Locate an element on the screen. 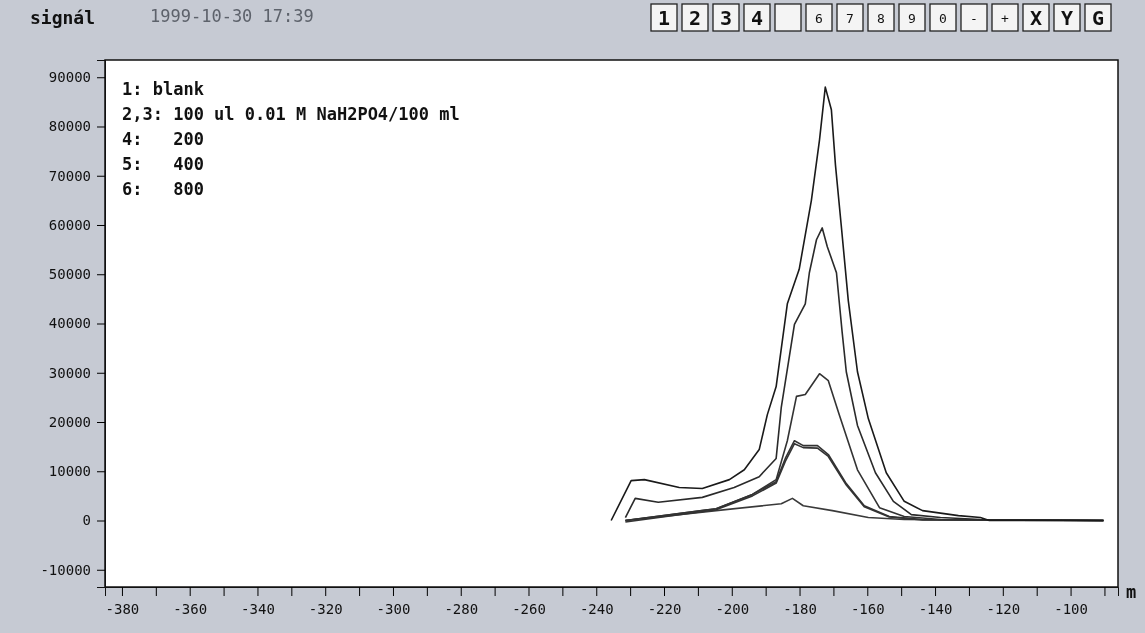 This screenshot has height=633, width=1145. x-tick-label: -180 is located at coordinates (800, 608).